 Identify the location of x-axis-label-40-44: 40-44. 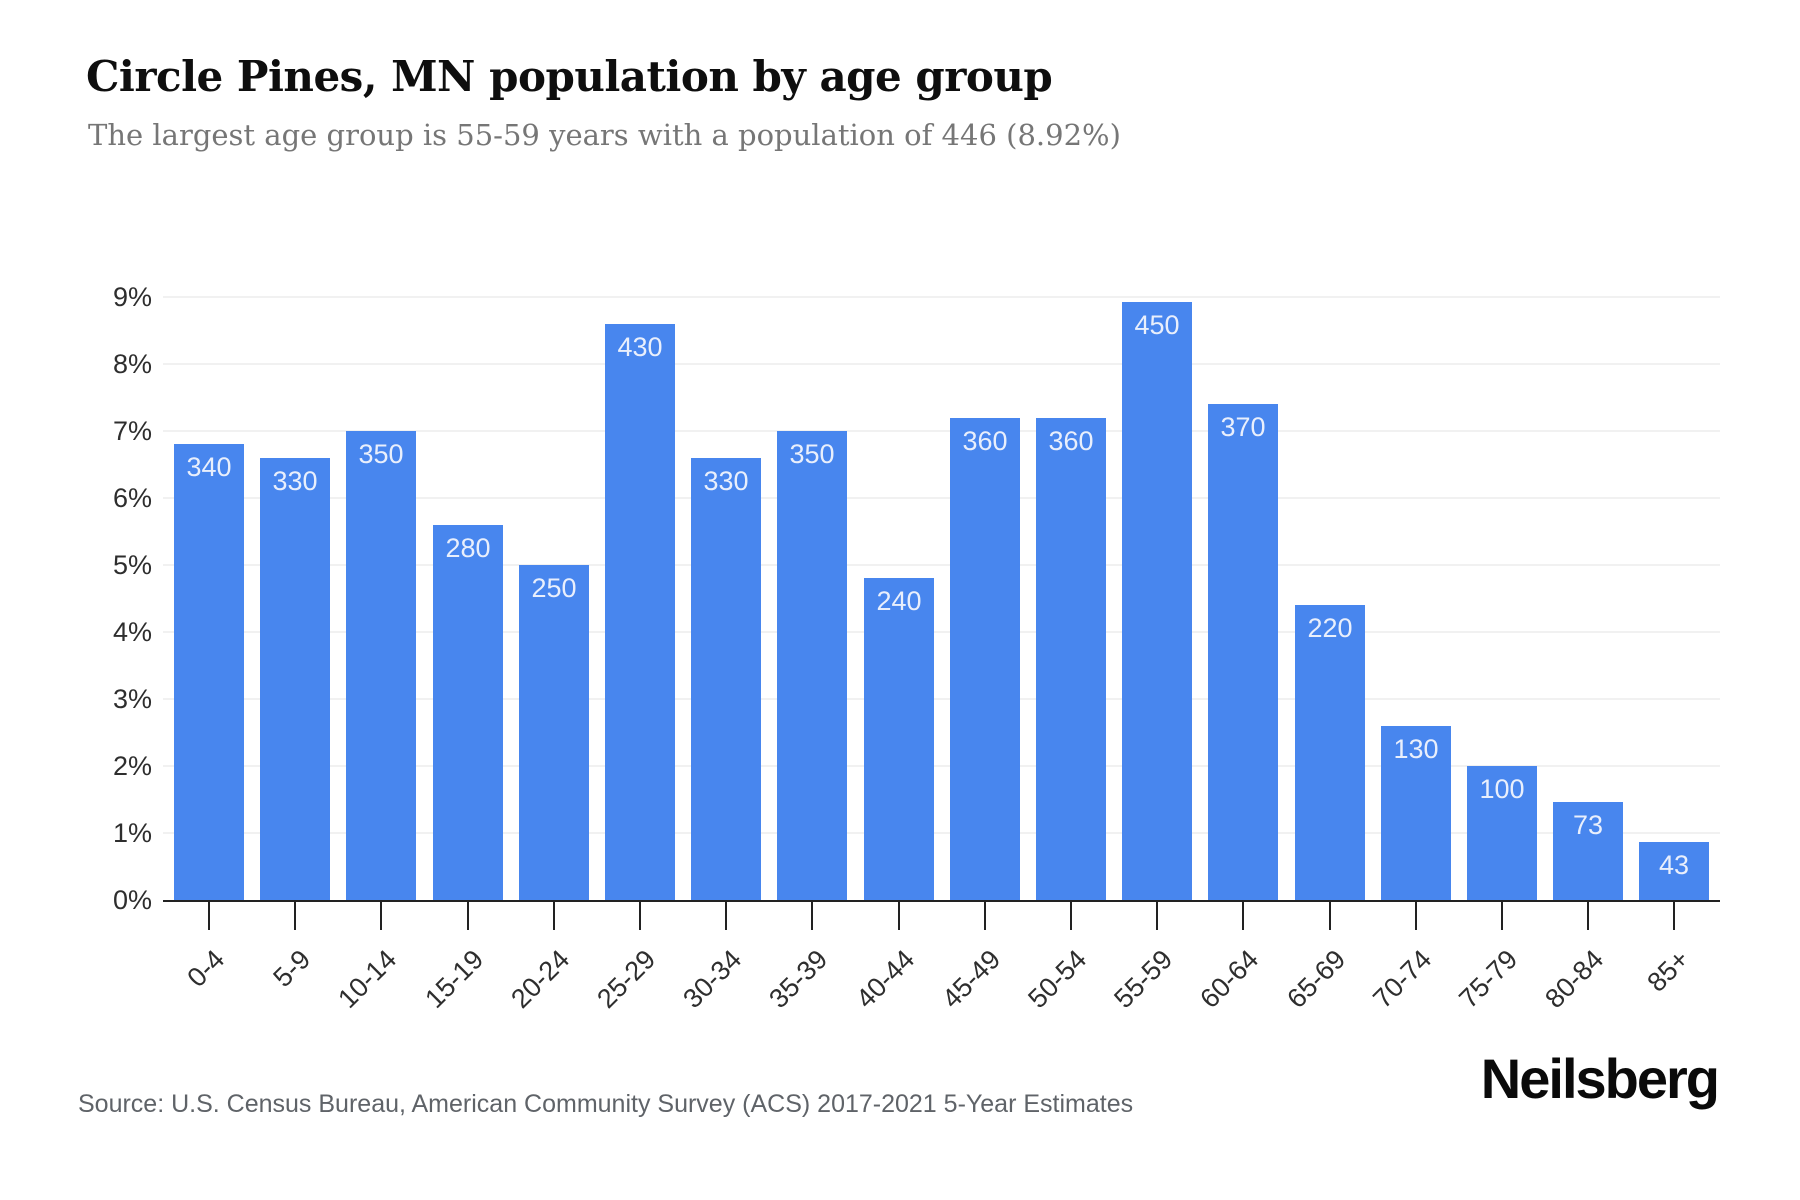
(885, 979).